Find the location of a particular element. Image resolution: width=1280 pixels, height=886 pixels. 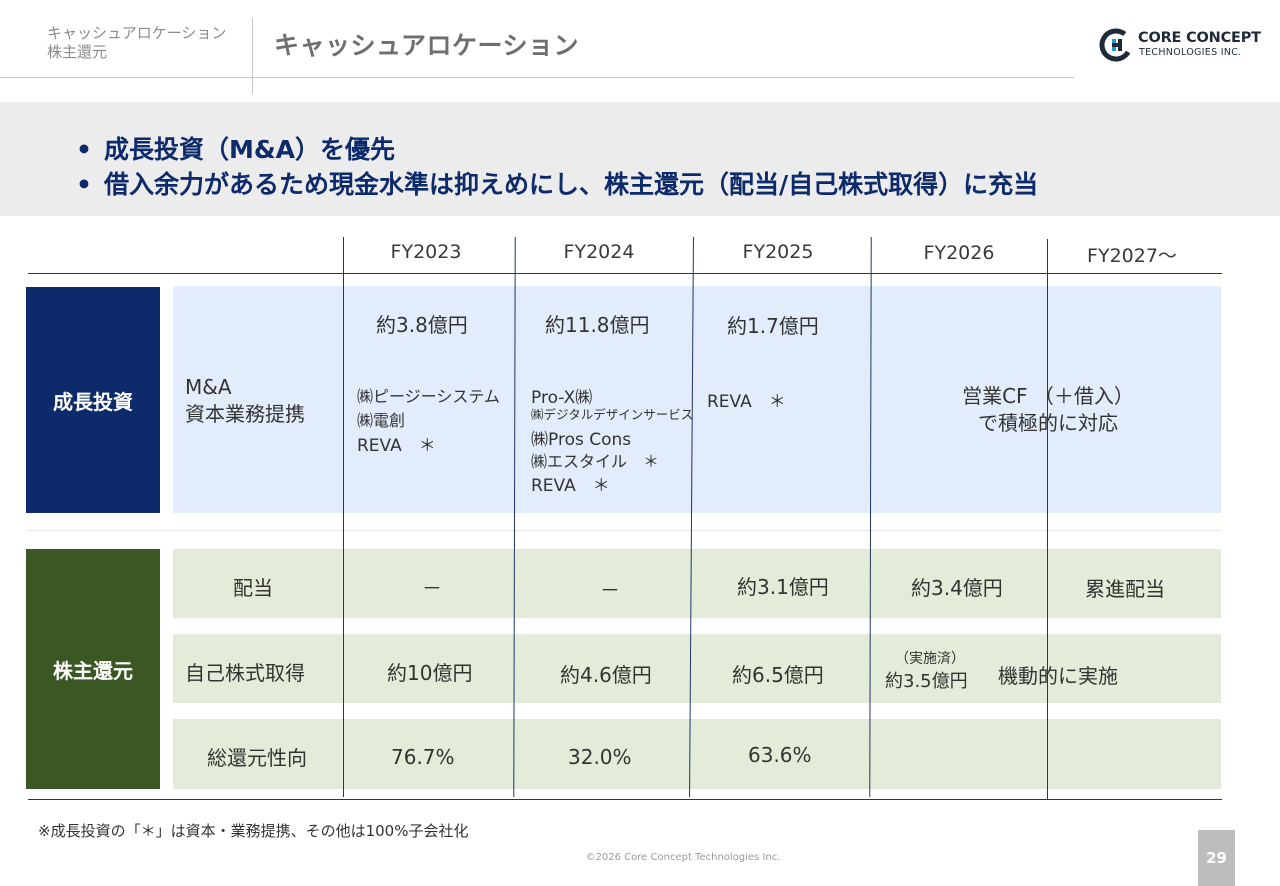

dividend-fy2027: 累進配当 is located at coordinates (1125, 589).